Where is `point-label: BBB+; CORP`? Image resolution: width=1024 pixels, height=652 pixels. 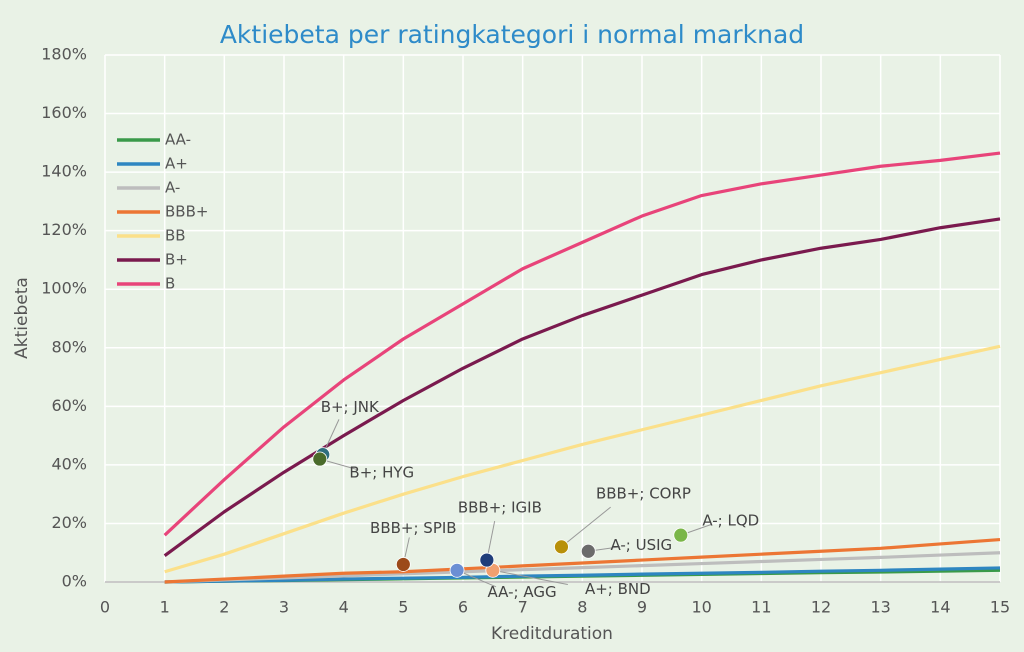
point-label: BBB+; CORP is located at coordinates (643, 493).